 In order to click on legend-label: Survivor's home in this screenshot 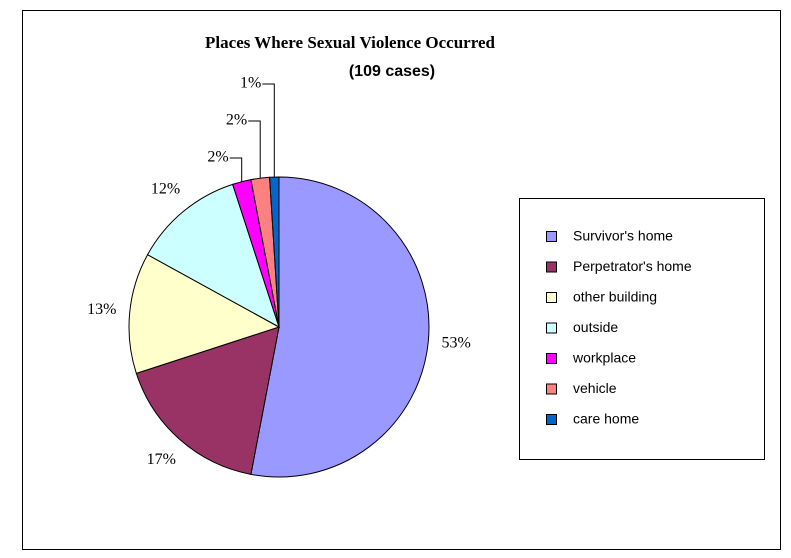, I will do `click(623, 236)`.